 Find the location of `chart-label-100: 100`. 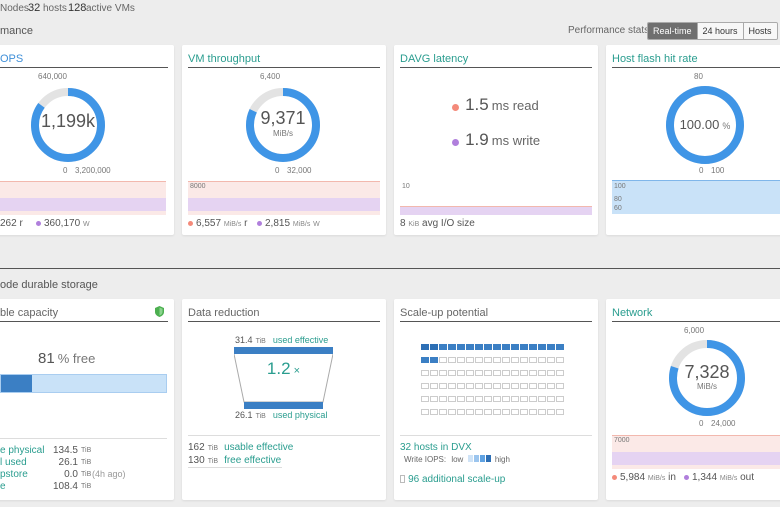

chart-label-100: 100 is located at coordinates (620, 186).